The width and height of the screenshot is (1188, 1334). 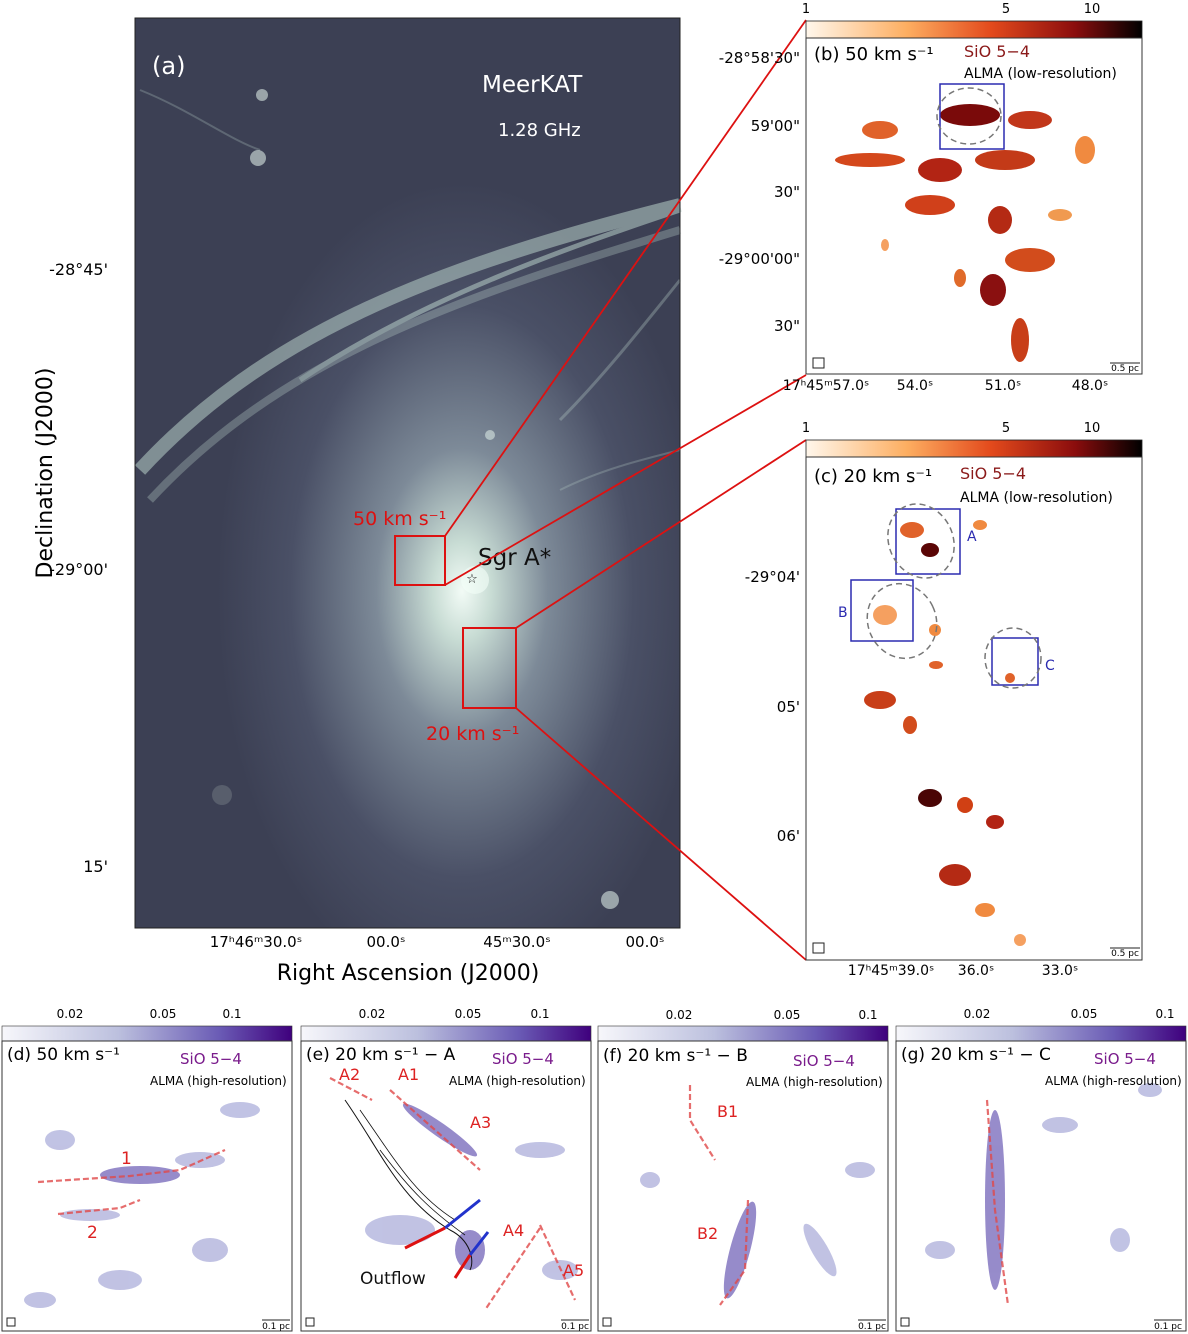 What do you see at coordinates (381, 1055) in the screenshot?
I see `panel-e-label: (e) 20 km s⁻¹ − A` at bounding box center [381, 1055].